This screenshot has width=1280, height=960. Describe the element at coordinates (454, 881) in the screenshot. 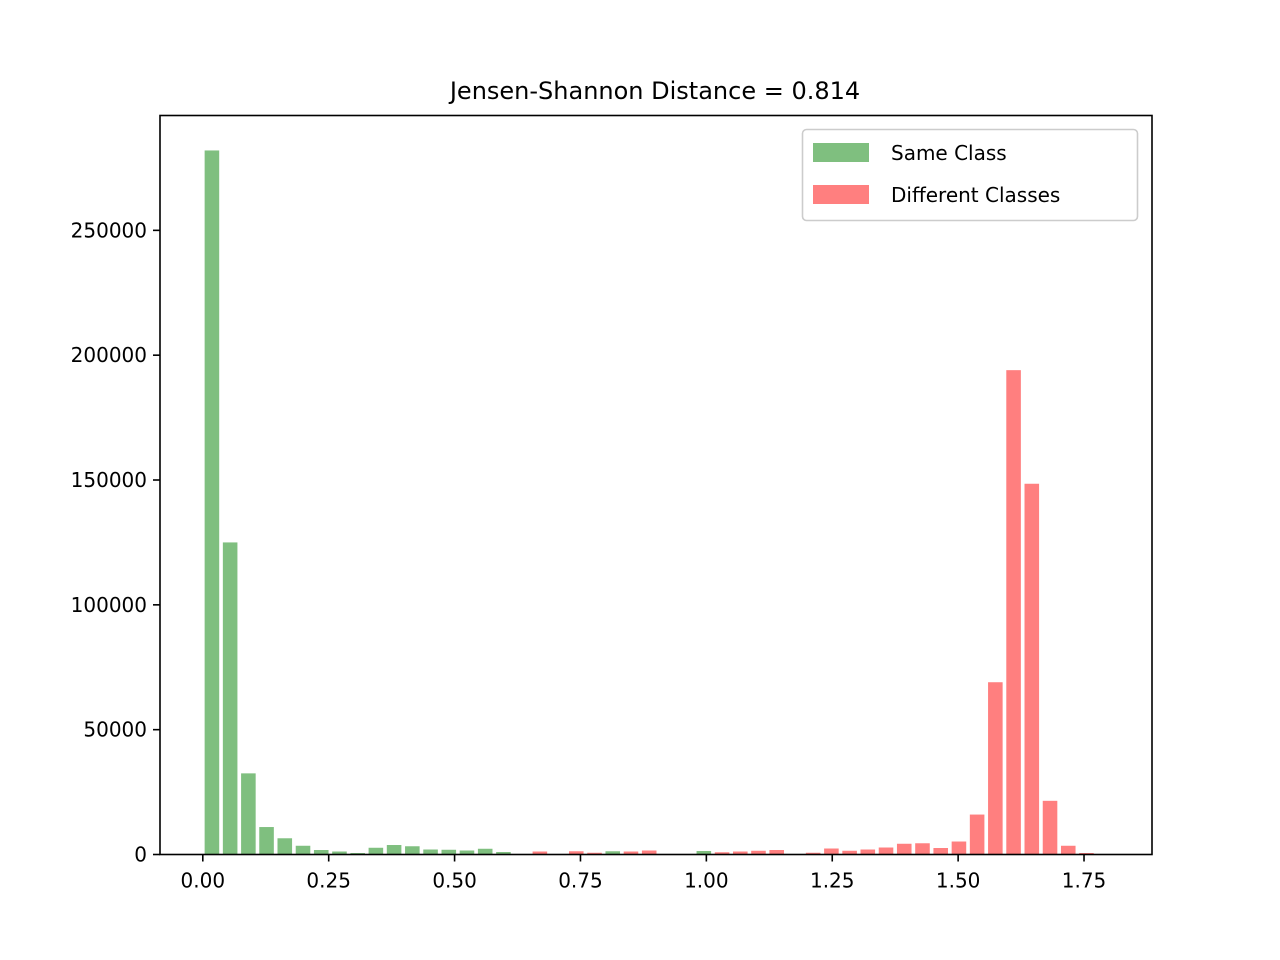

I see `x-tick-label: 0.50` at that location.